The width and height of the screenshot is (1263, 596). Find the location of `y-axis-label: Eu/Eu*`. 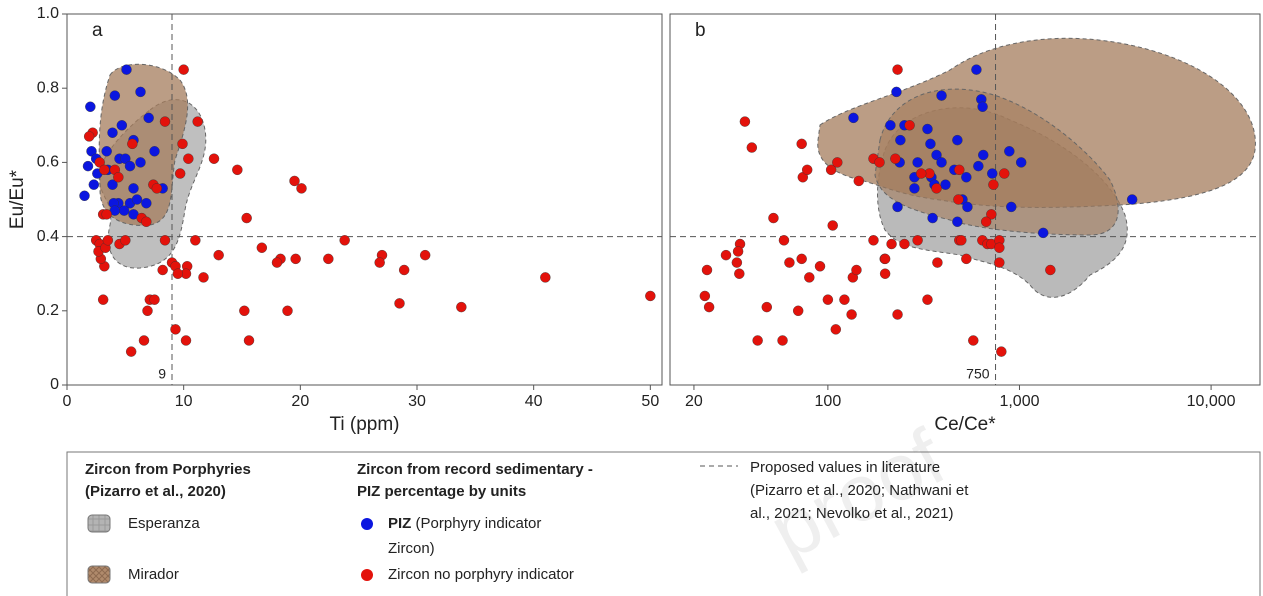

y-axis-label: Eu/Eu* is located at coordinates (17, 199).